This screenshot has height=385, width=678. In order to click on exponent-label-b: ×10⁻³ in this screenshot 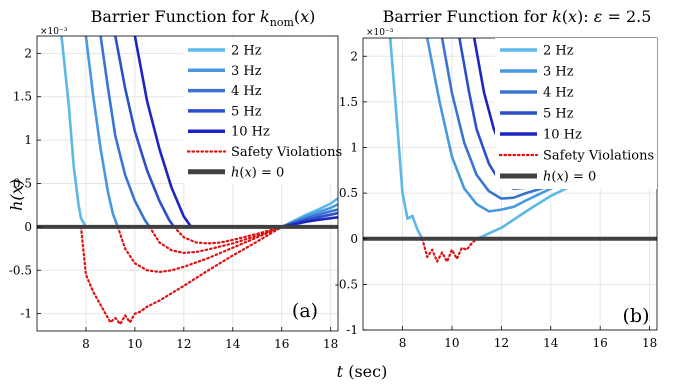, I will do `click(380, 33)`.